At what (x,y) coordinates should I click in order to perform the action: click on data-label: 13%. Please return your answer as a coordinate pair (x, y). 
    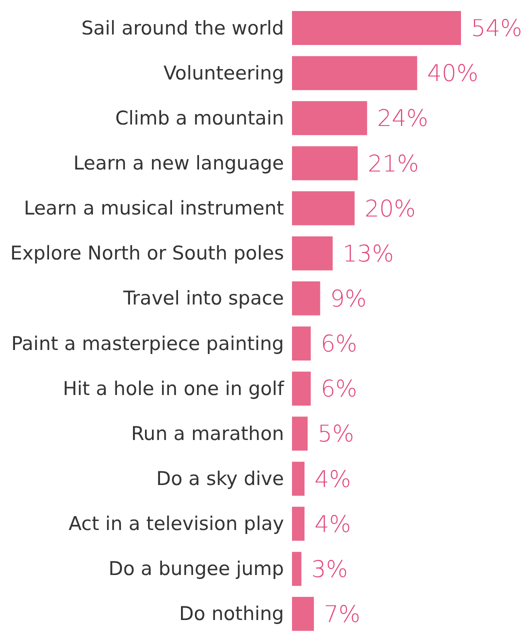
    Looking at the image, I should click on (368, 254).